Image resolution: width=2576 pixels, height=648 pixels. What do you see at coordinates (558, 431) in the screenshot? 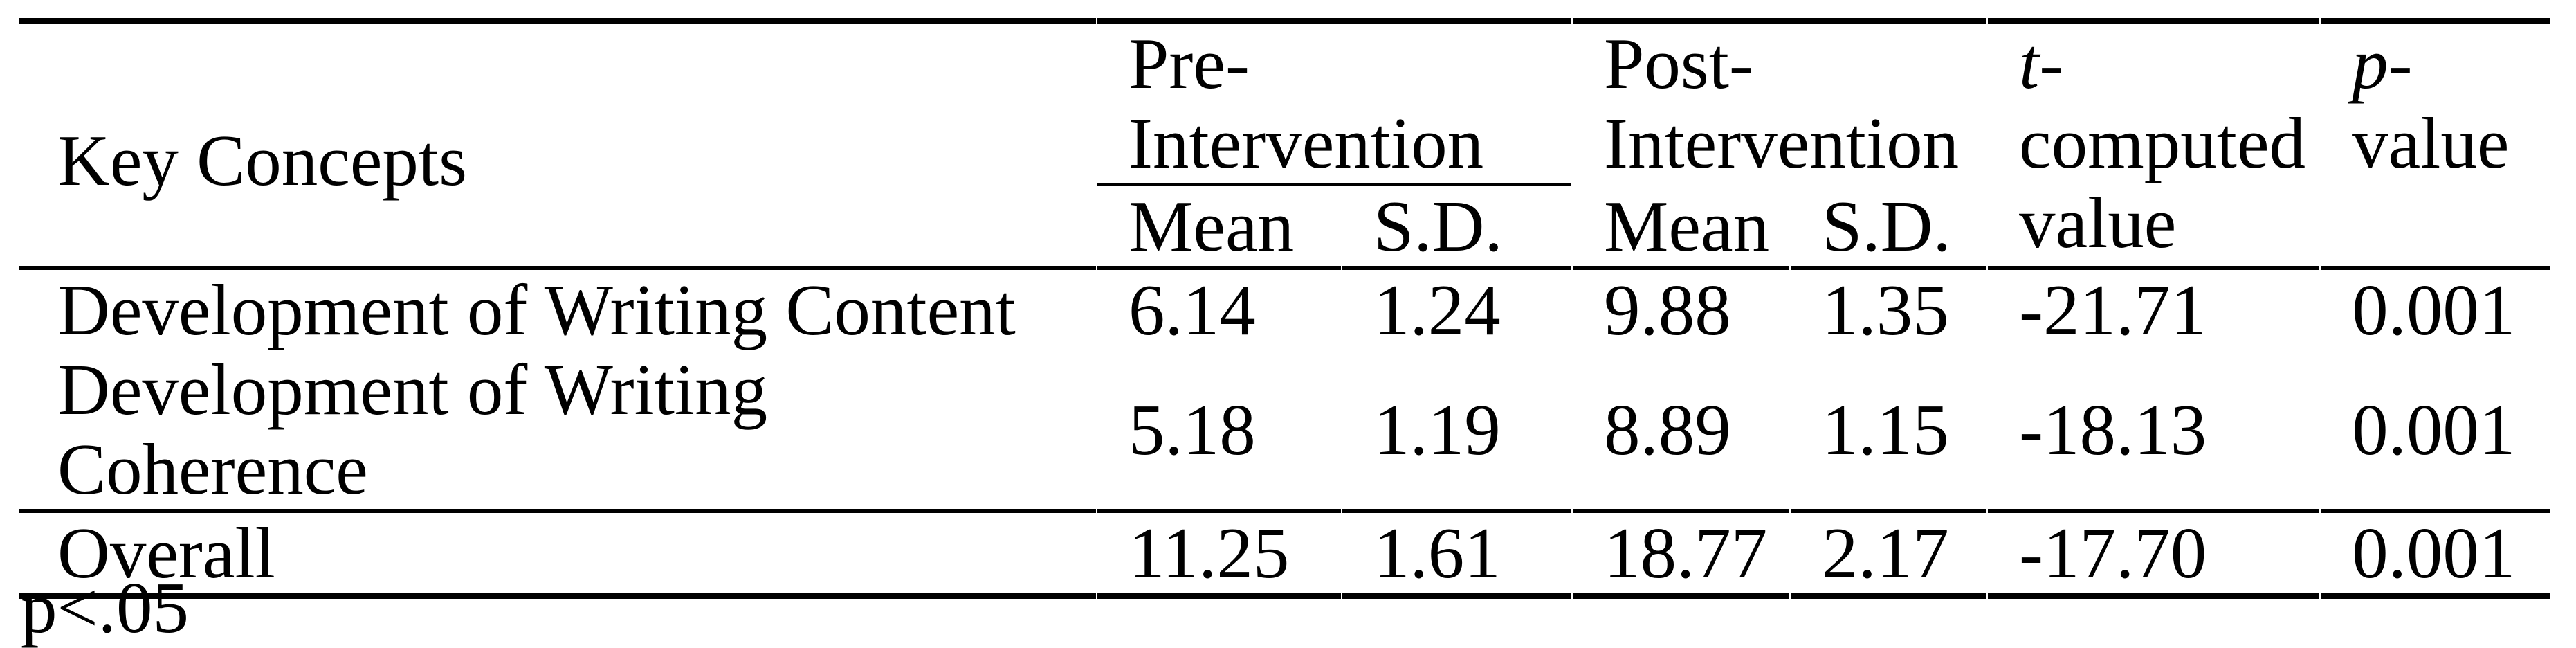
I see `row-label: Development of Writing Coherence` at bounding box center [558, 431].